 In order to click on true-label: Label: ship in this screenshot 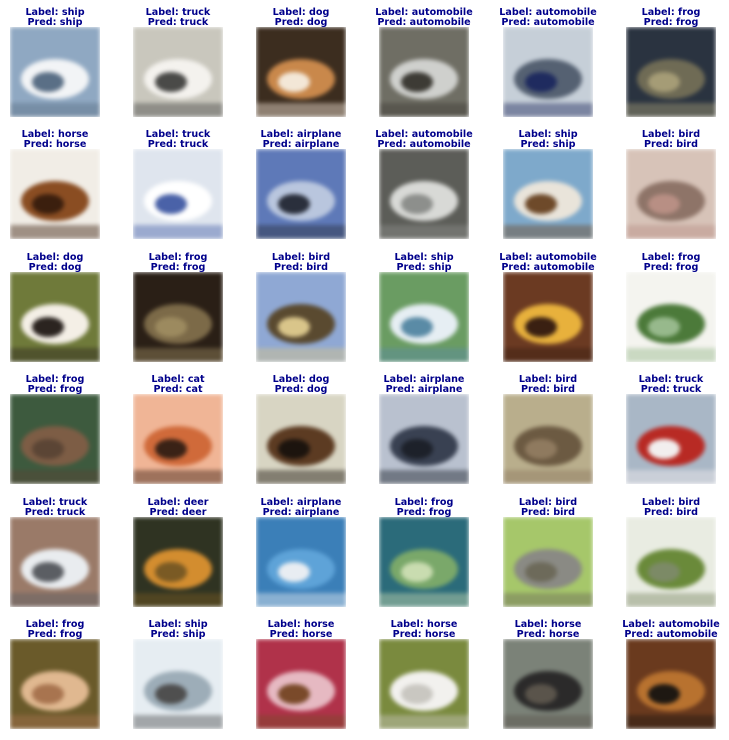, I will do `click(424, 257)`.